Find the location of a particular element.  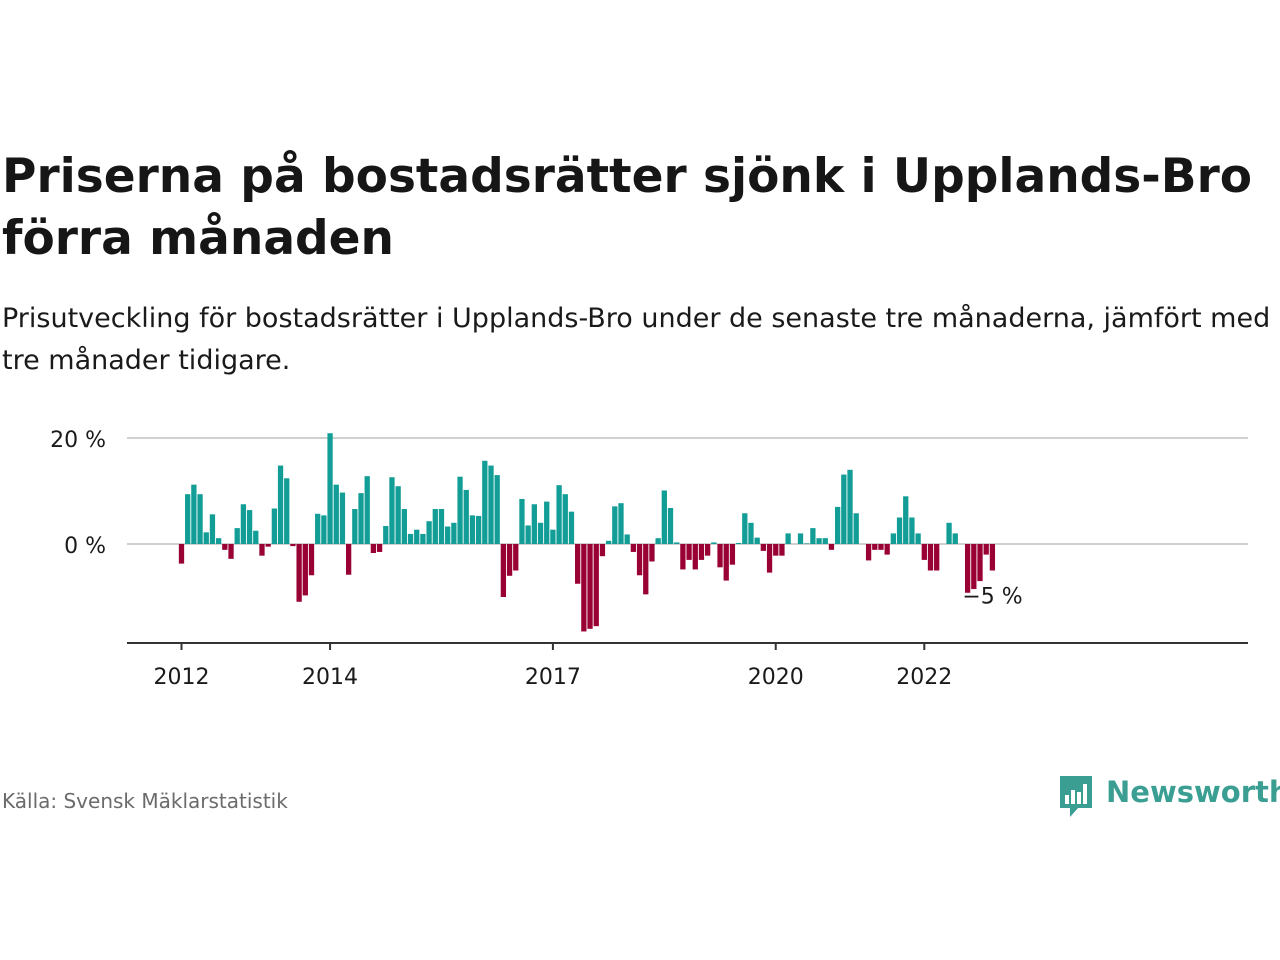

newsworthy-logo-icon is located at coordinates (1076, 796).